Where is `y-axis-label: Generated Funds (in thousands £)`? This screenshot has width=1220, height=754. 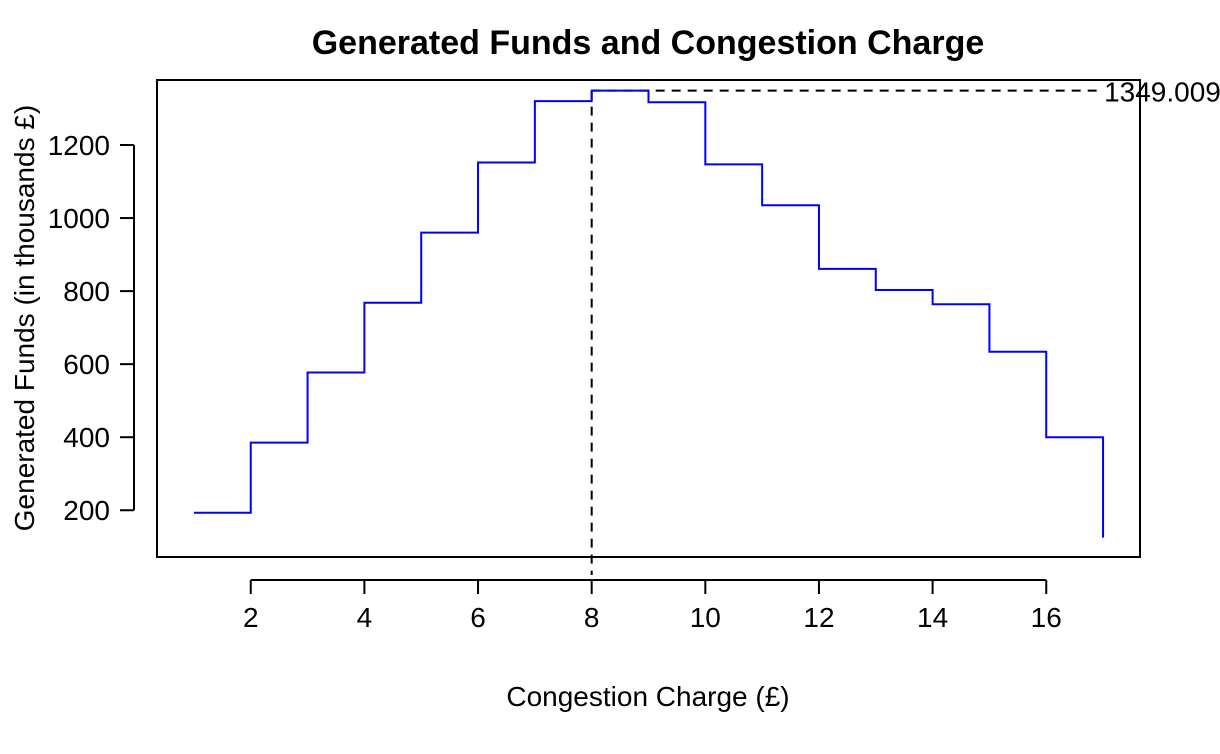
y-axis-label: Generated Funds (in thousands £) is located at coordinates (24, 318).